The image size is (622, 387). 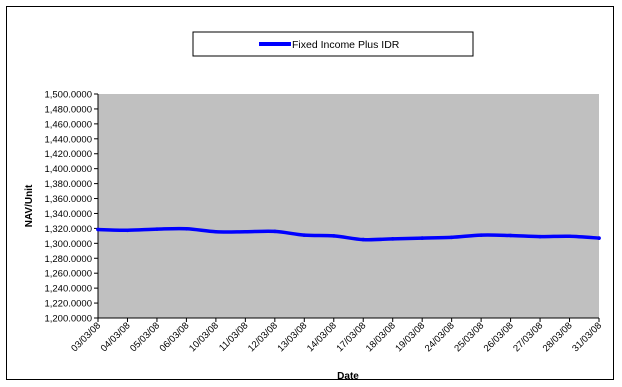 What do you see at coordinates (528, 337) in the screenshot?
I see `x-tick-label: 27/03/08` at bounding box center [528, 337].